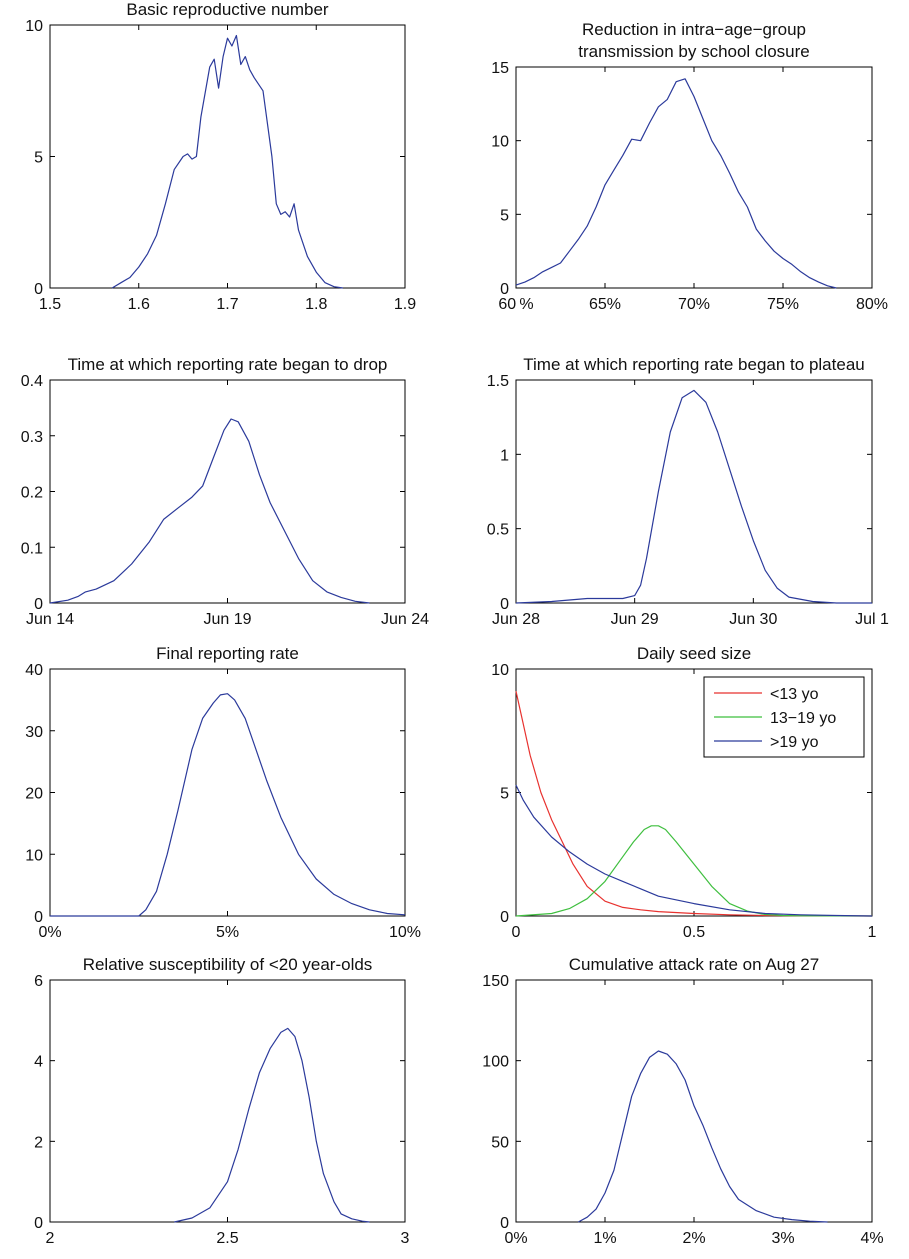 Image resolution: width=909 pixels, height=1259 pixels. Describe the element at coordinates (50, 304) in the screenshot. I see `x-tick-label: 1.5` at that location.